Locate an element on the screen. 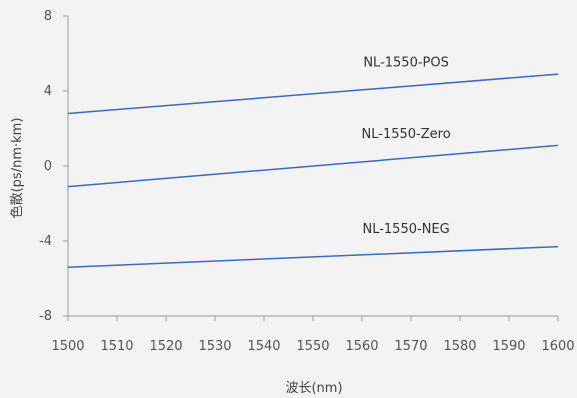 Image resolution: width=577 pixels, height=398 pixels. y-tick-label: 0 is located at coordinates (48, 166).